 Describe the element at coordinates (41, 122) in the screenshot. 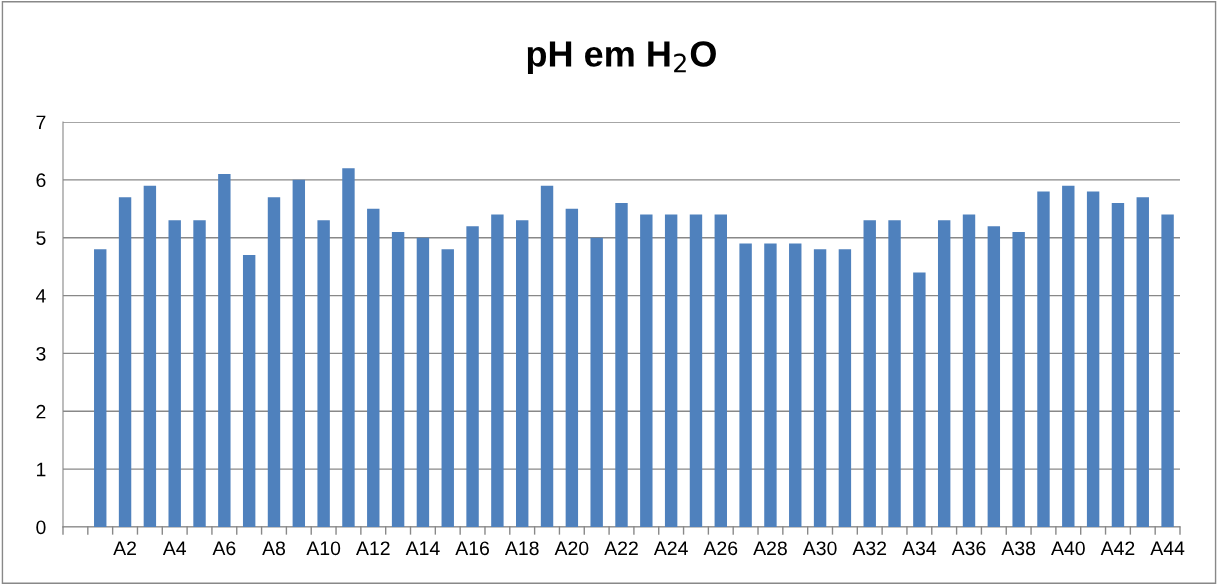

I see `y-tick-label: 7` at that location.